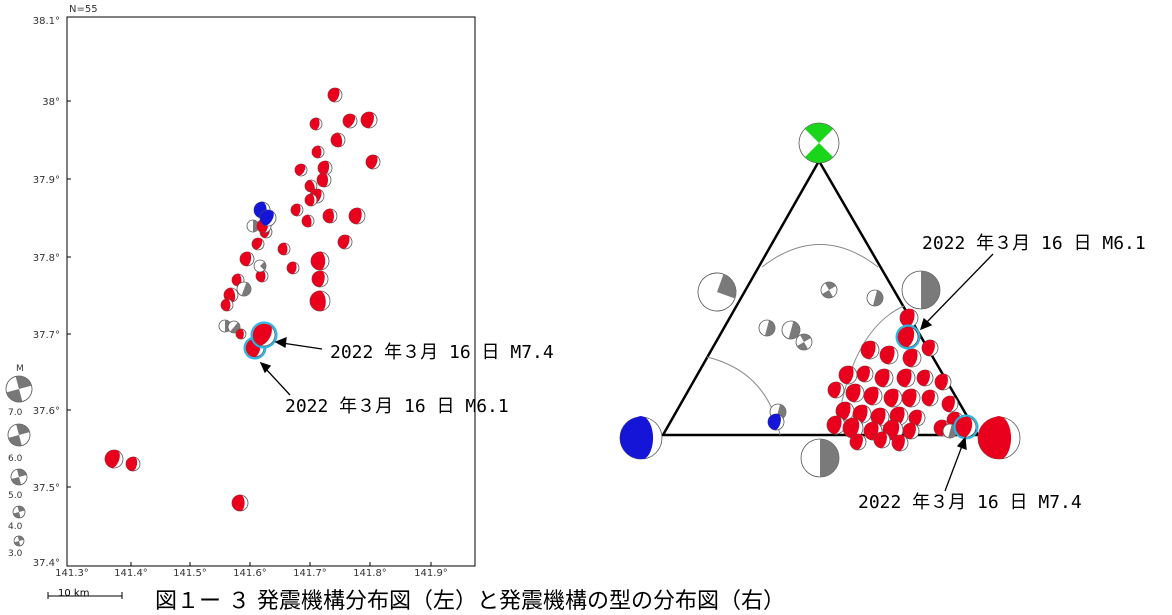 This screenshot has height=615, width=1172. What do you see at coordinates (190, 573) in the screenshot?
I see `lon-tick-141.5: 141.5°` at bounding box center [190, 573].